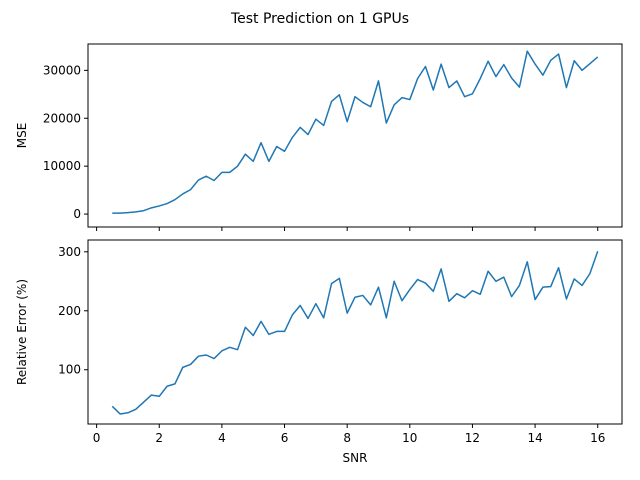  What do you see at coordinates (97, 438) in the screenshot?
I see `x-tick-label: 0` at bounding box center [97, 438].